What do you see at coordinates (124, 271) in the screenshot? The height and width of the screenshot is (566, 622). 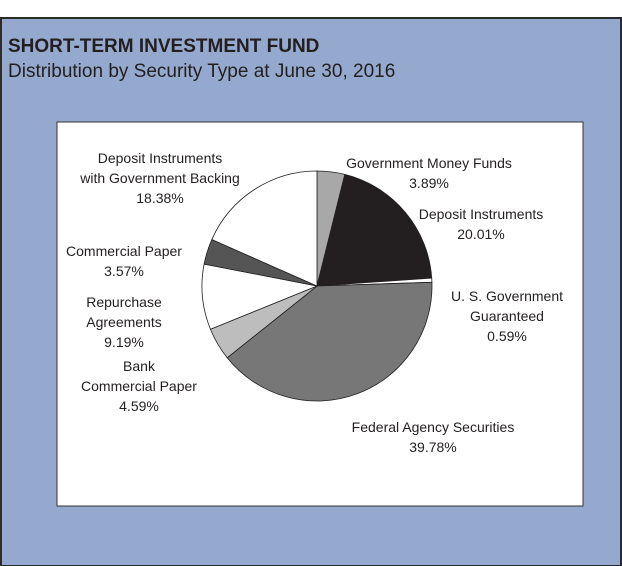 I see `value-label: 3.57%` at bounding box center [124, 271].